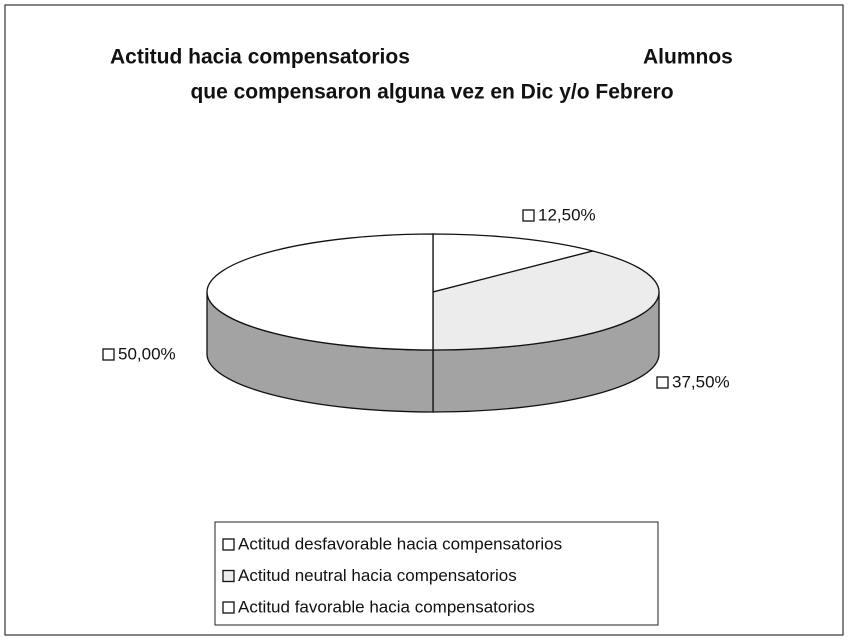  What do you see at coordinates (260, 57) in the screenshot?
I see `chart-title: Actitud hacia compensatorios` at bounding box center [260, 57].